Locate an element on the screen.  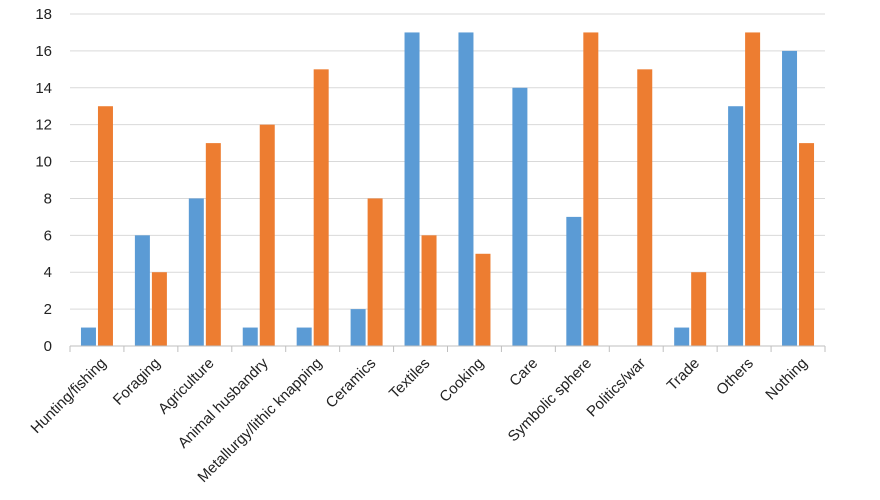
x-category-label: Nothing is located at coordinates (786, 379).